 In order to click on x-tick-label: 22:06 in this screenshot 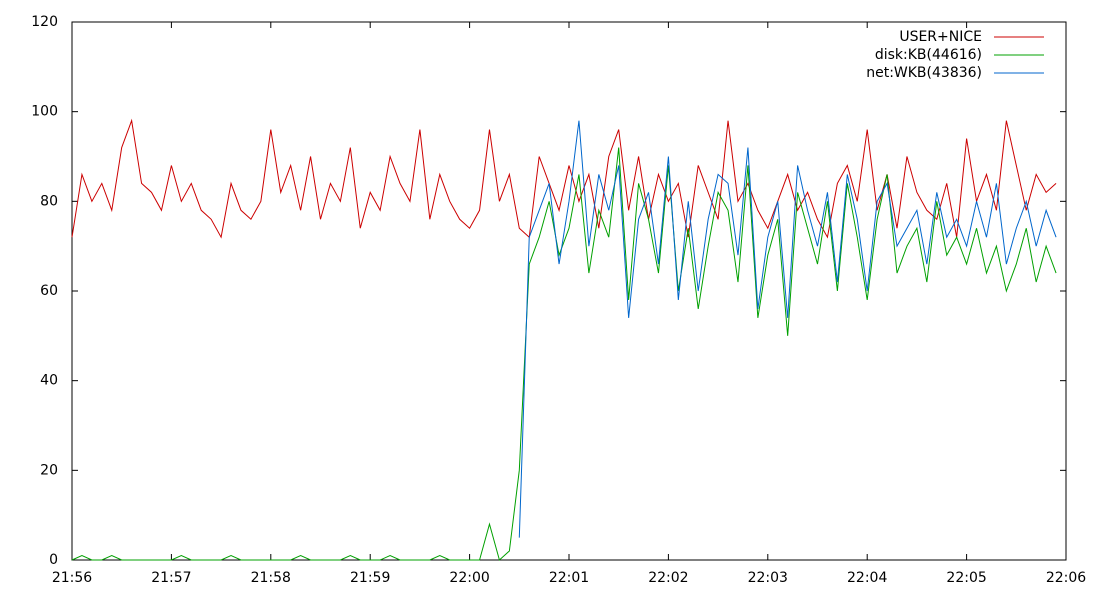, I will do `click(1066, 578)`.